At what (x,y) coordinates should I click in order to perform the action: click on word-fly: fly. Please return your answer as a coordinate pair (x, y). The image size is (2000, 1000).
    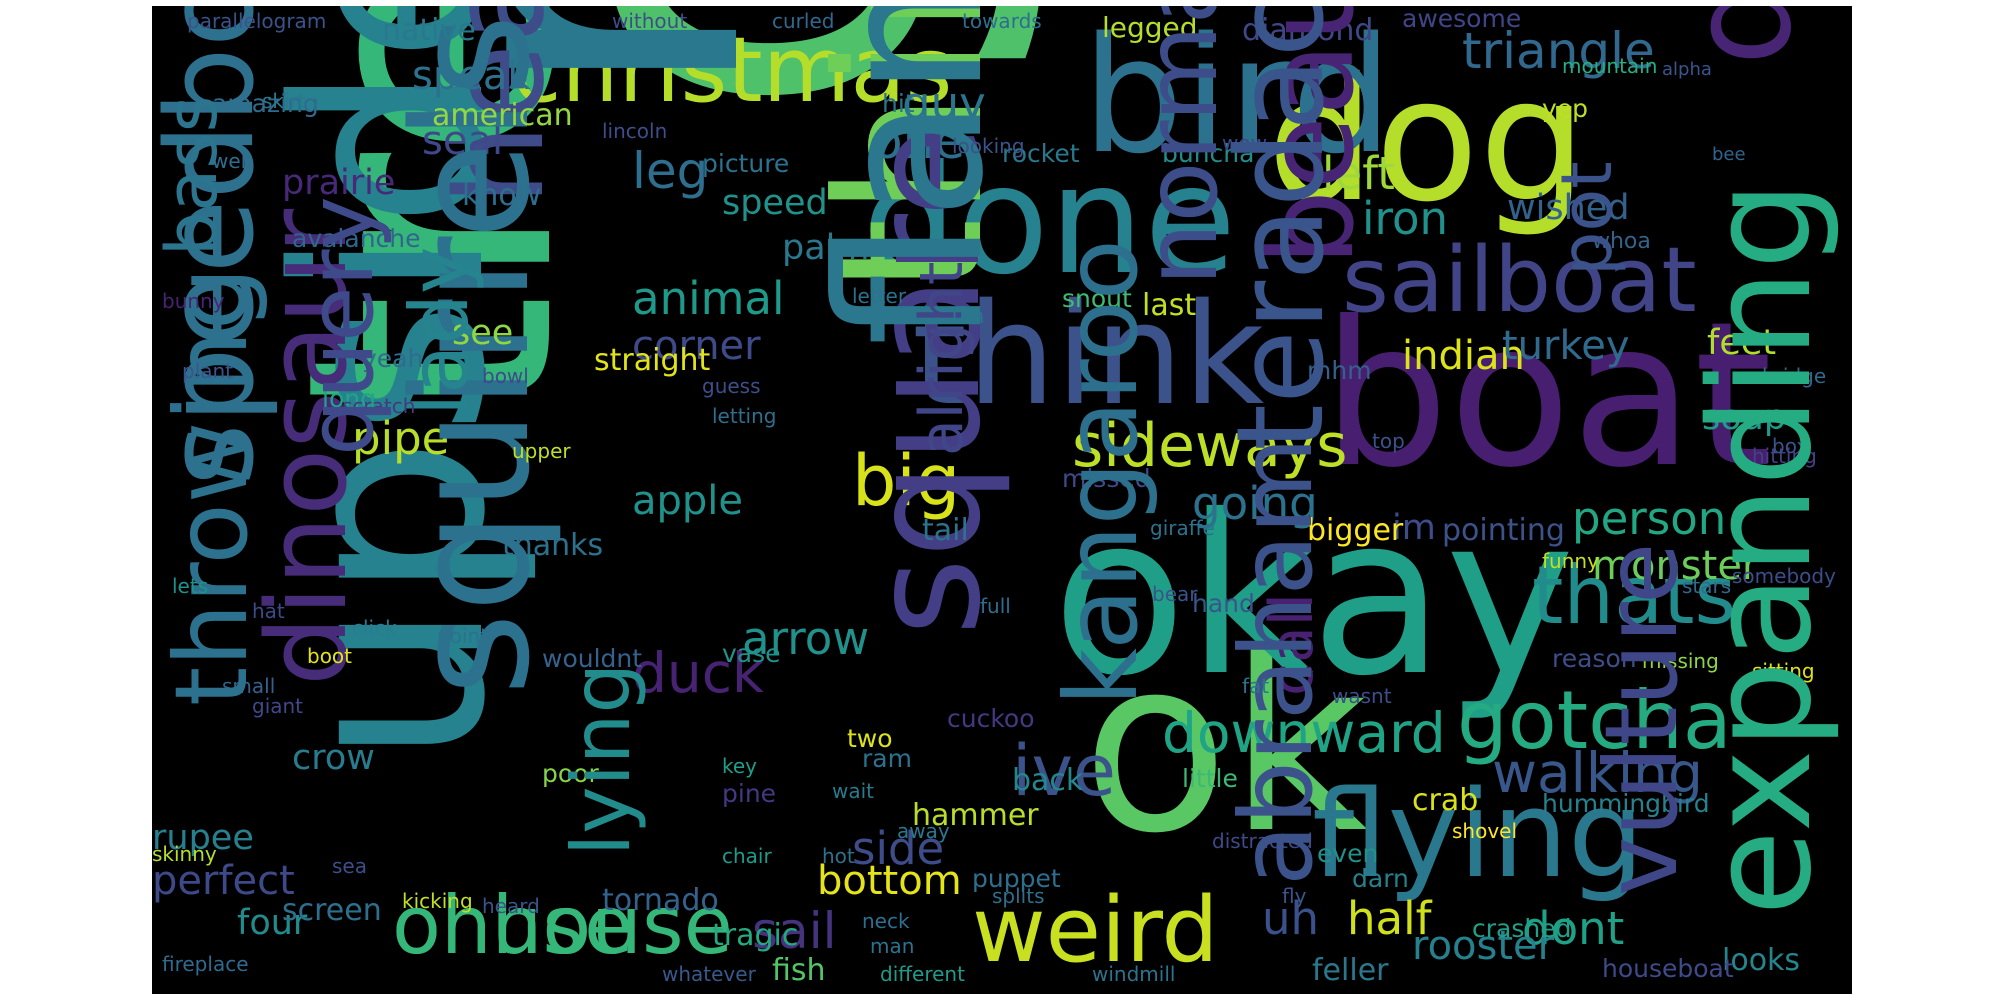
    Looking at the image, I should click on (1294, 896).